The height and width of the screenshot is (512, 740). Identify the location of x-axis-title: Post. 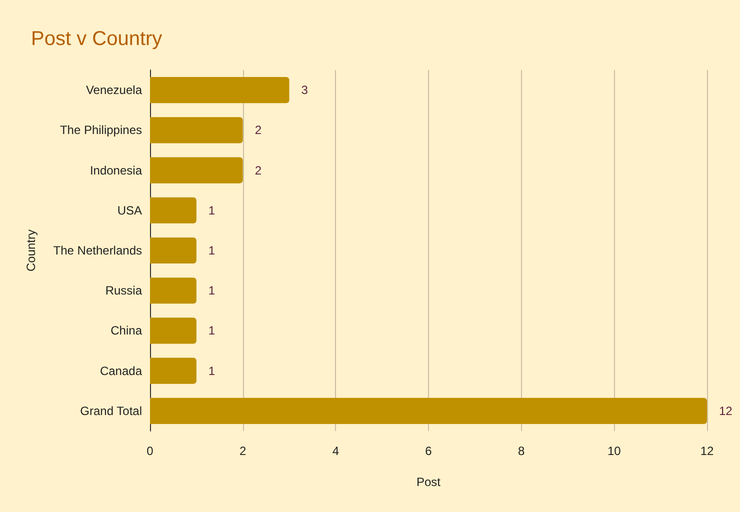
(429, 482).